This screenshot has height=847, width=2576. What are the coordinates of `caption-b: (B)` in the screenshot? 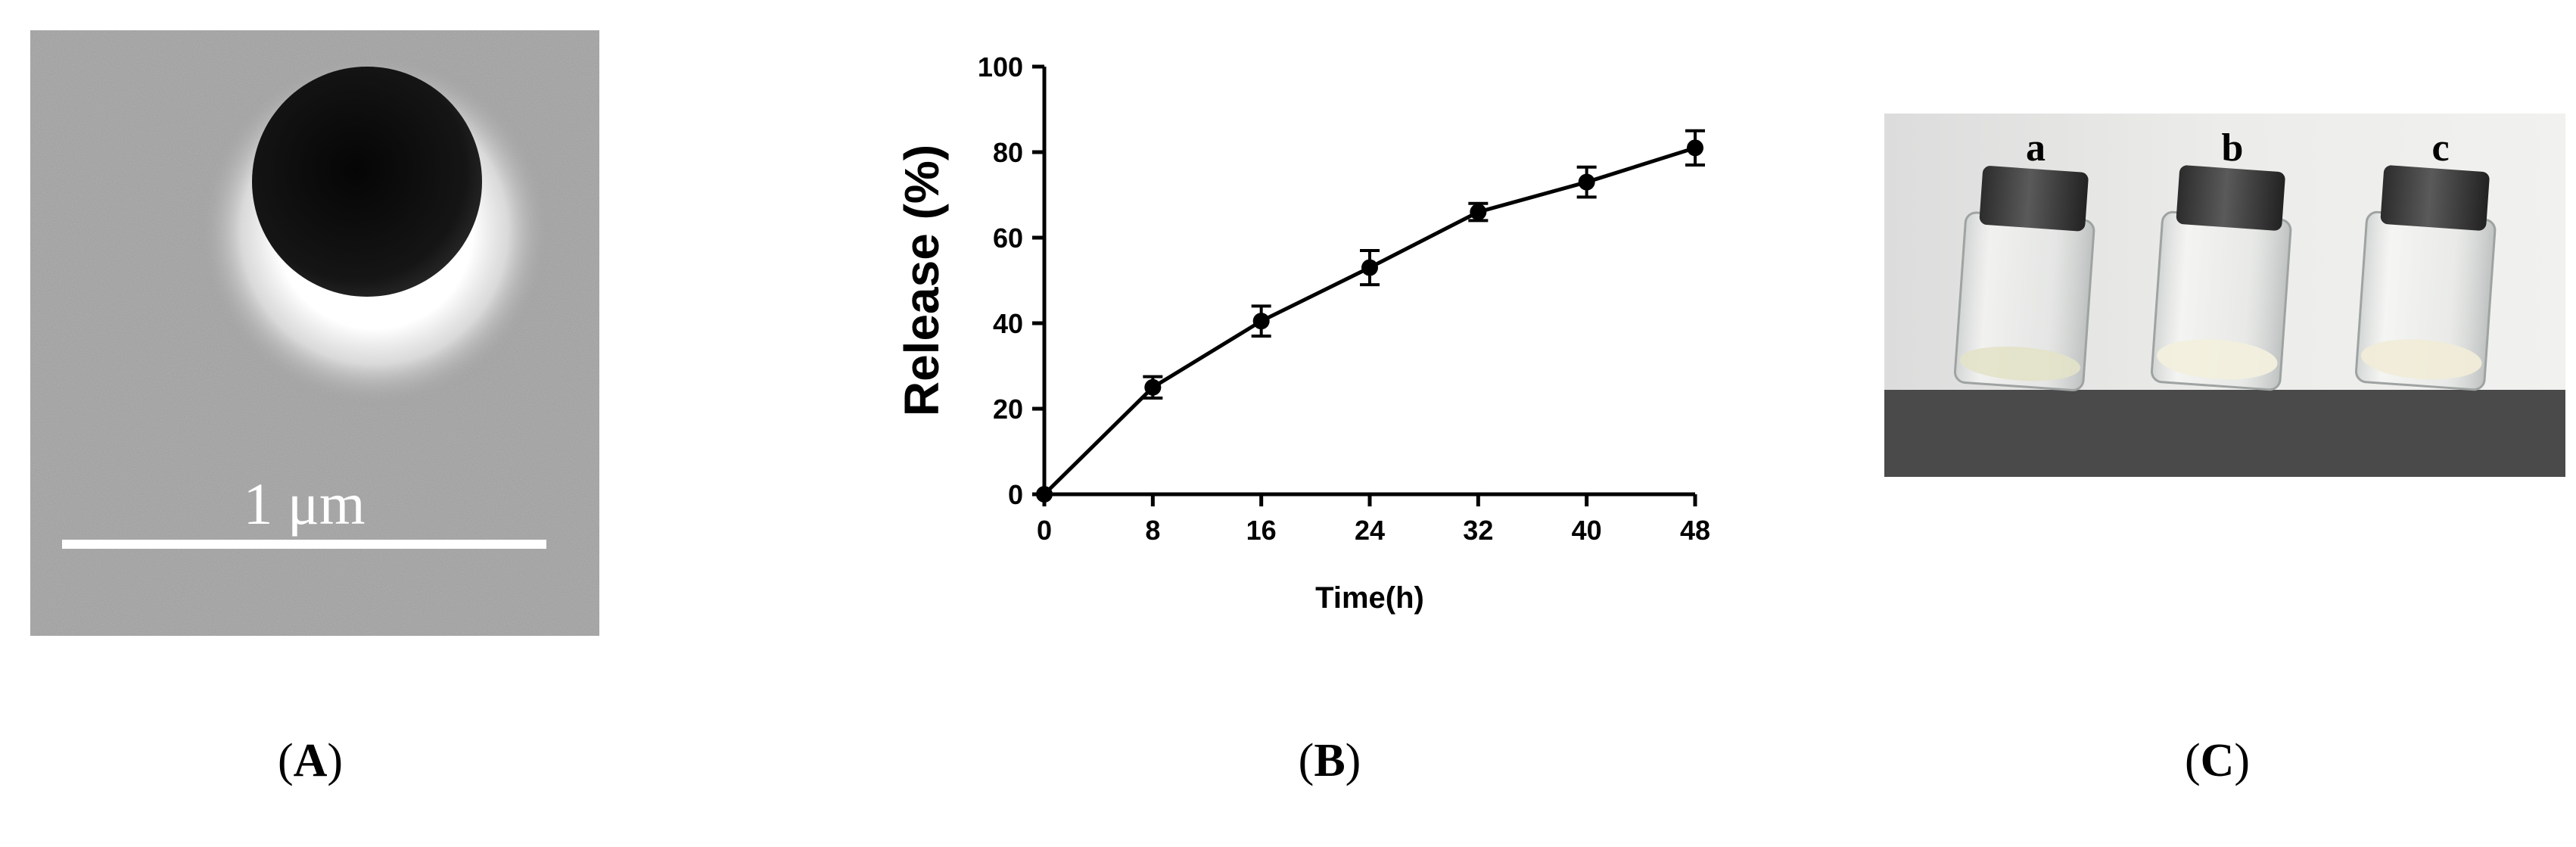 It's located at (1330, 760).